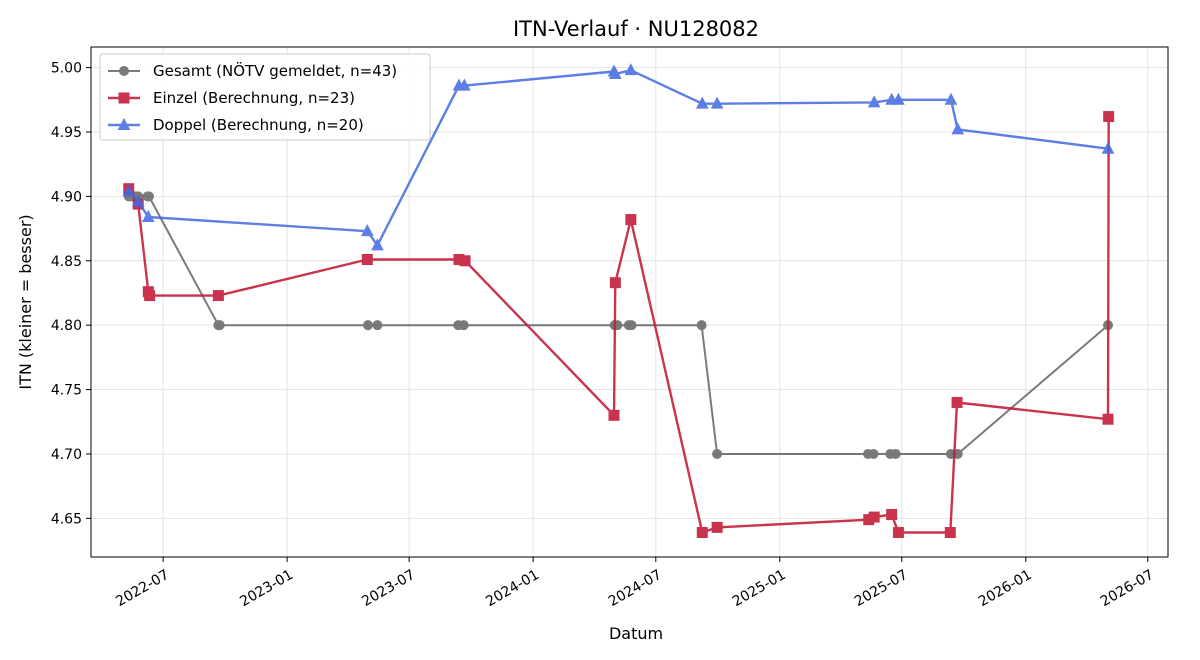  Describe the element at coordinates (254, 98) in the screenshot. I see `legend-entry-einzel: Einzel (Berechnung, n=23)` at that location.